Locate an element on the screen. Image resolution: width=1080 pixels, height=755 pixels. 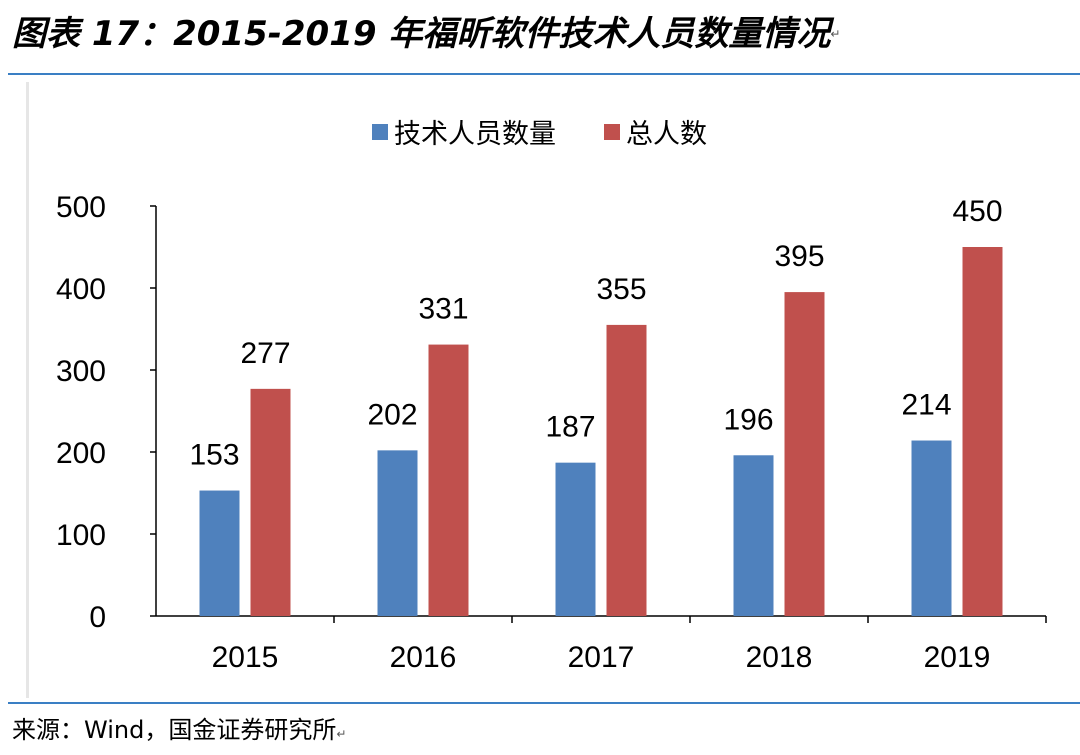
data-label: 277 is located at coordinates (265, 353).